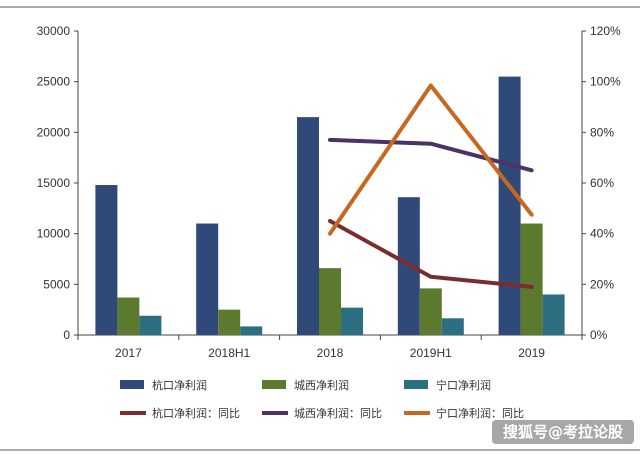 The width and height of the screenshot is (640, 454). I want to click on lines, so click(431, 186).